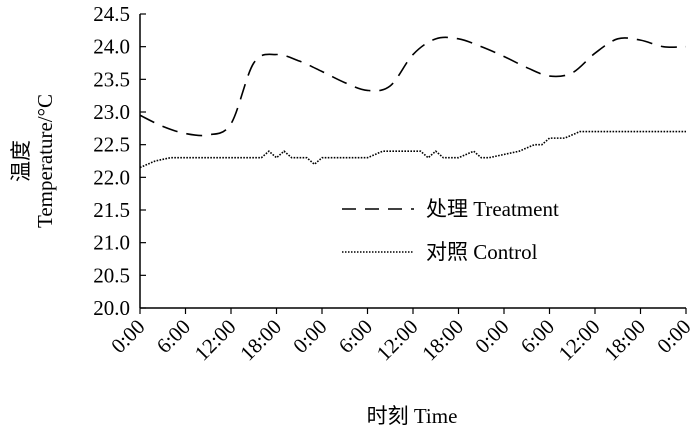 This screenshot has width=700, height=439. What do you see at coordinates (482, 252) in the screenshot?
I see `legend-label-control: 对照 Control` at bounding box center [482, 252].